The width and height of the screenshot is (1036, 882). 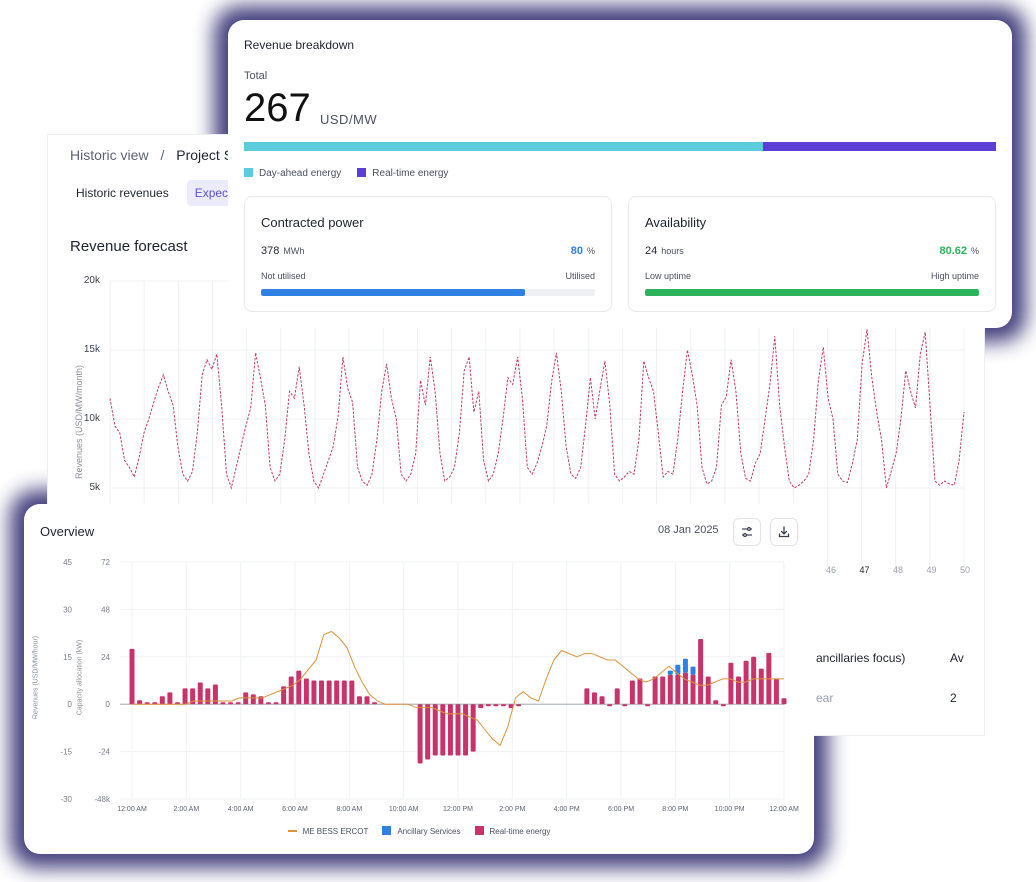 What do you see at coordinates (66, 799) in the screenshot?
I see `left-tick-label: -30` at bounding box center [66, 799].